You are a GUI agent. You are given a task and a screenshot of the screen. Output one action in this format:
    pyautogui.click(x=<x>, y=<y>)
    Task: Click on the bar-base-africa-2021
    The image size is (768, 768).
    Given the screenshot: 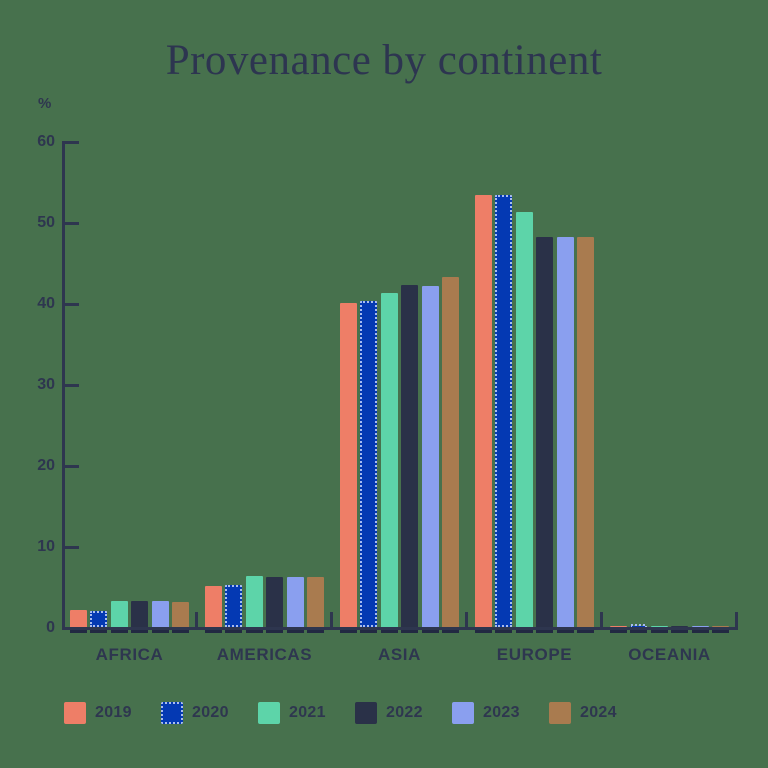 What is the action you would take?
    pyautogui.click(x=119, y=631)
    